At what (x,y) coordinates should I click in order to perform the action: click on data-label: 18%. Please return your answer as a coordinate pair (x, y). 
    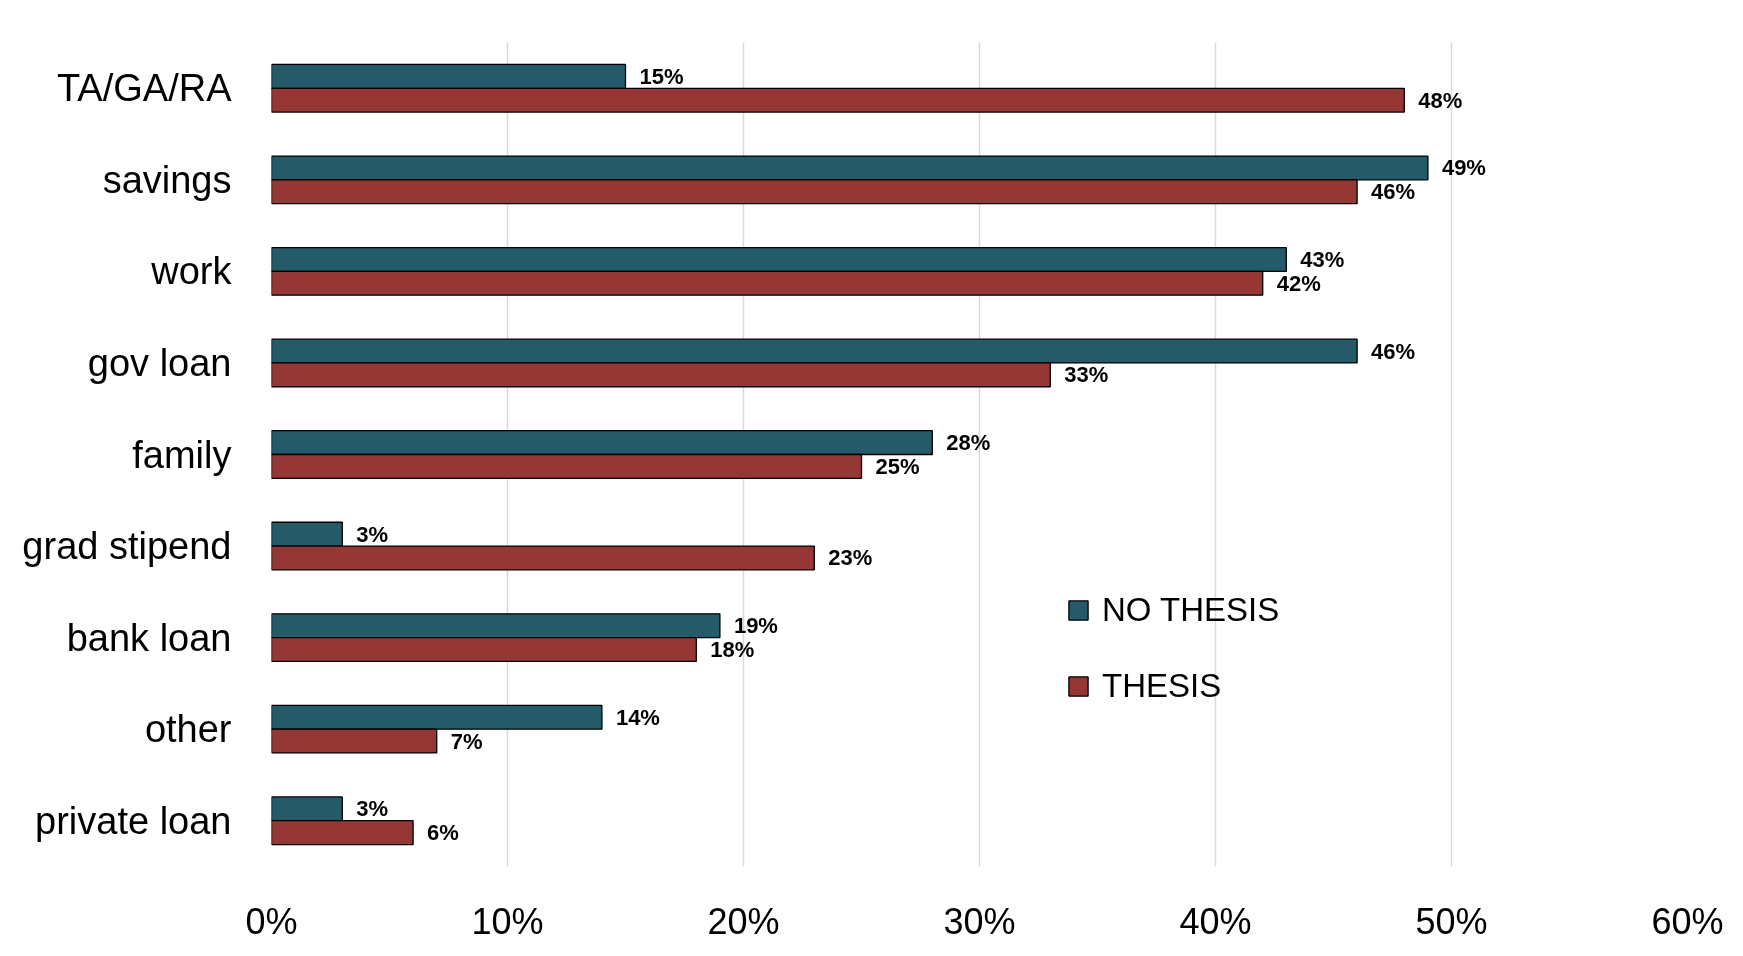
    Looking at the image, I should click on (732, 650).